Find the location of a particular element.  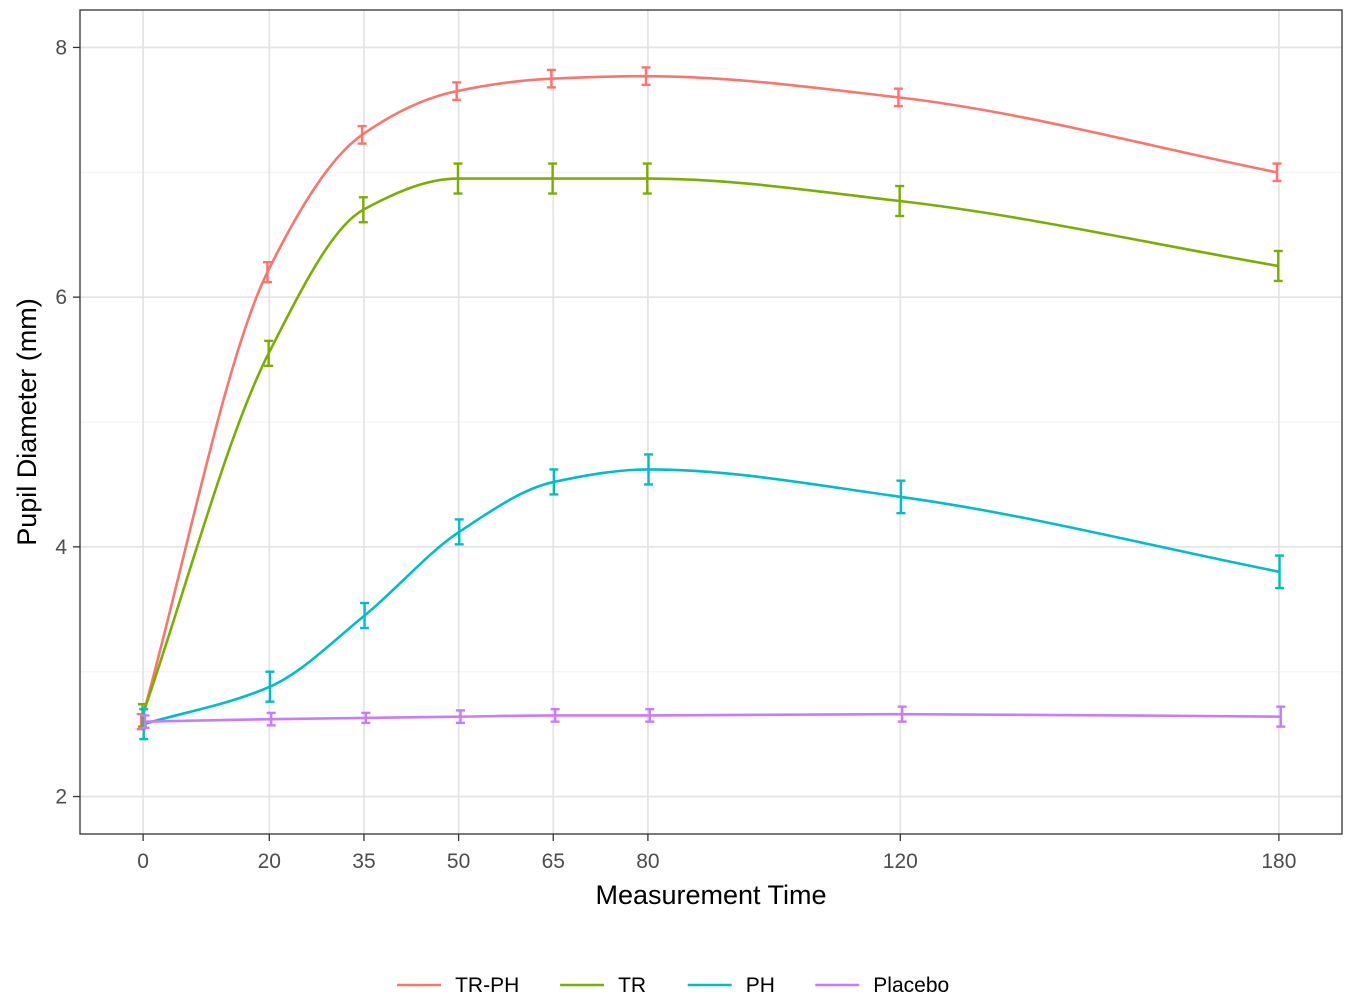

legend-item-tr-ph: TR-PH is located at coordinates (458, 985).